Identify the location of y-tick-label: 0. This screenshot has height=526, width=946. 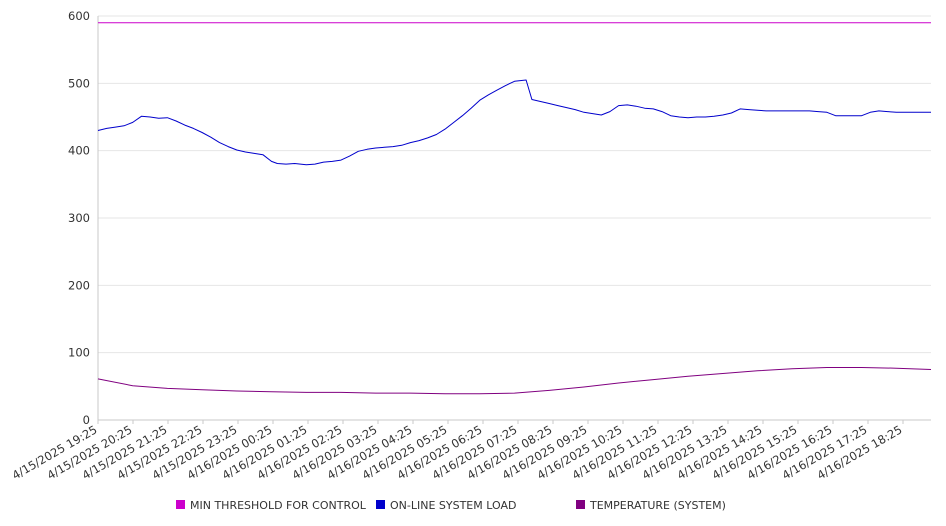
(86, 420).